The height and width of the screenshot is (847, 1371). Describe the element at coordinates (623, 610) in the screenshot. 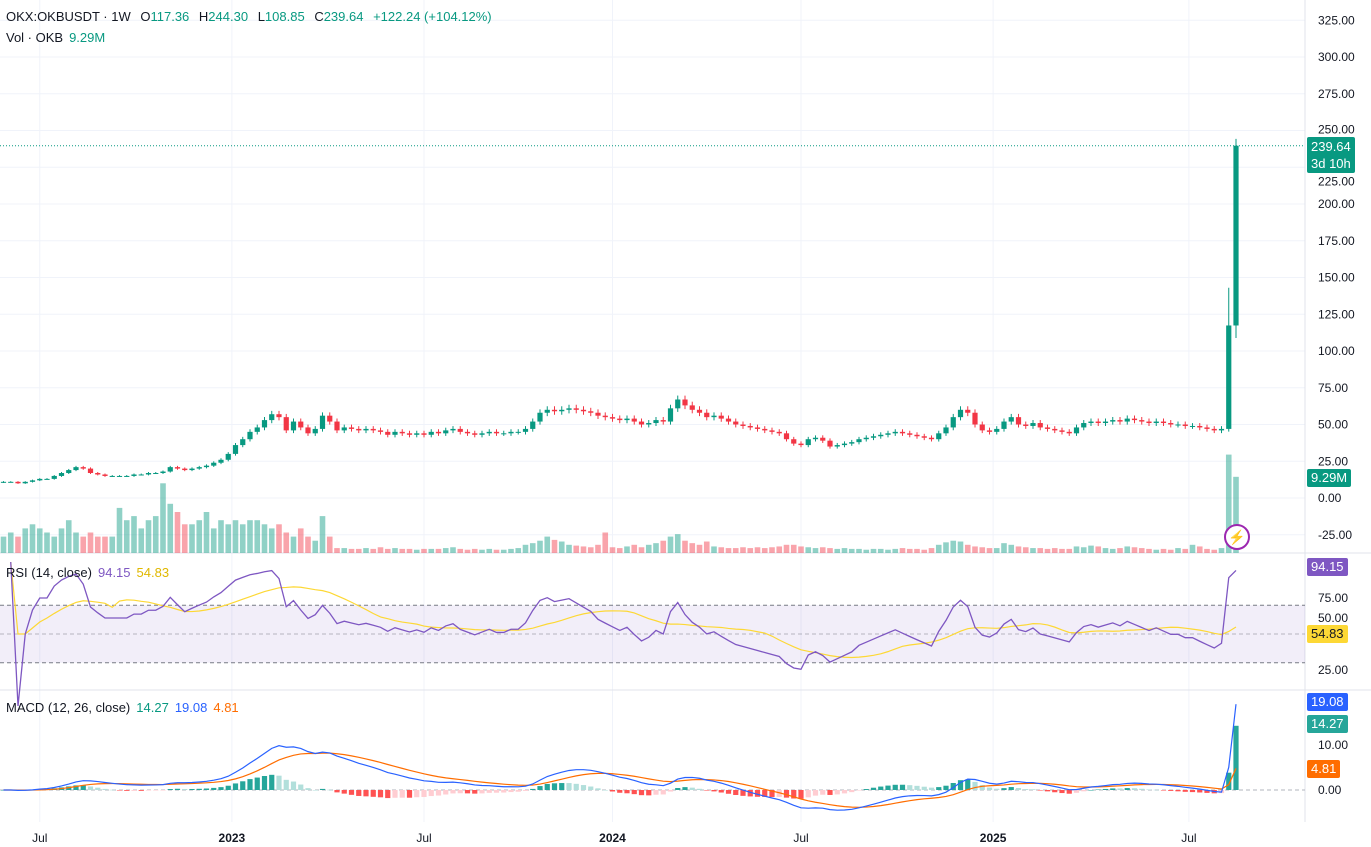

I see `rsi-ma-line` at that location.